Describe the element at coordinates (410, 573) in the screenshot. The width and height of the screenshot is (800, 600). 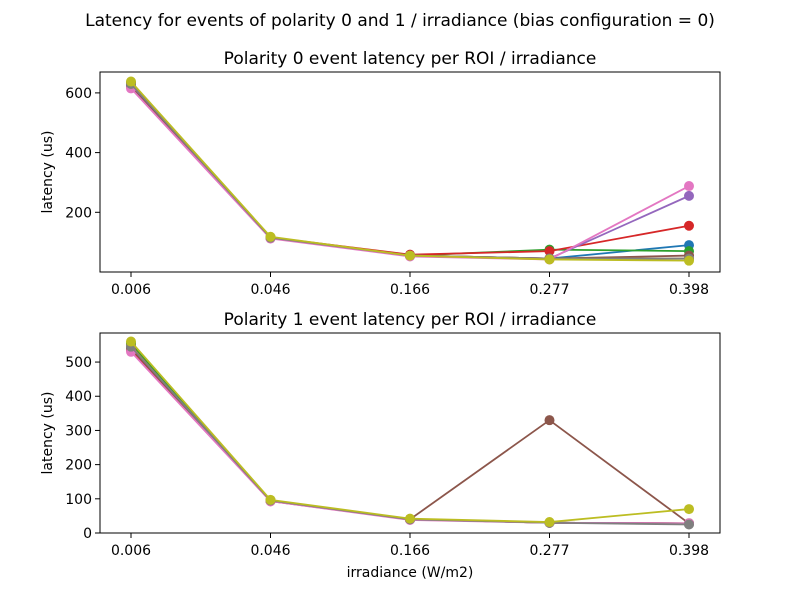
I see `x-axis-label: irradiance (W/m2)` at that location.